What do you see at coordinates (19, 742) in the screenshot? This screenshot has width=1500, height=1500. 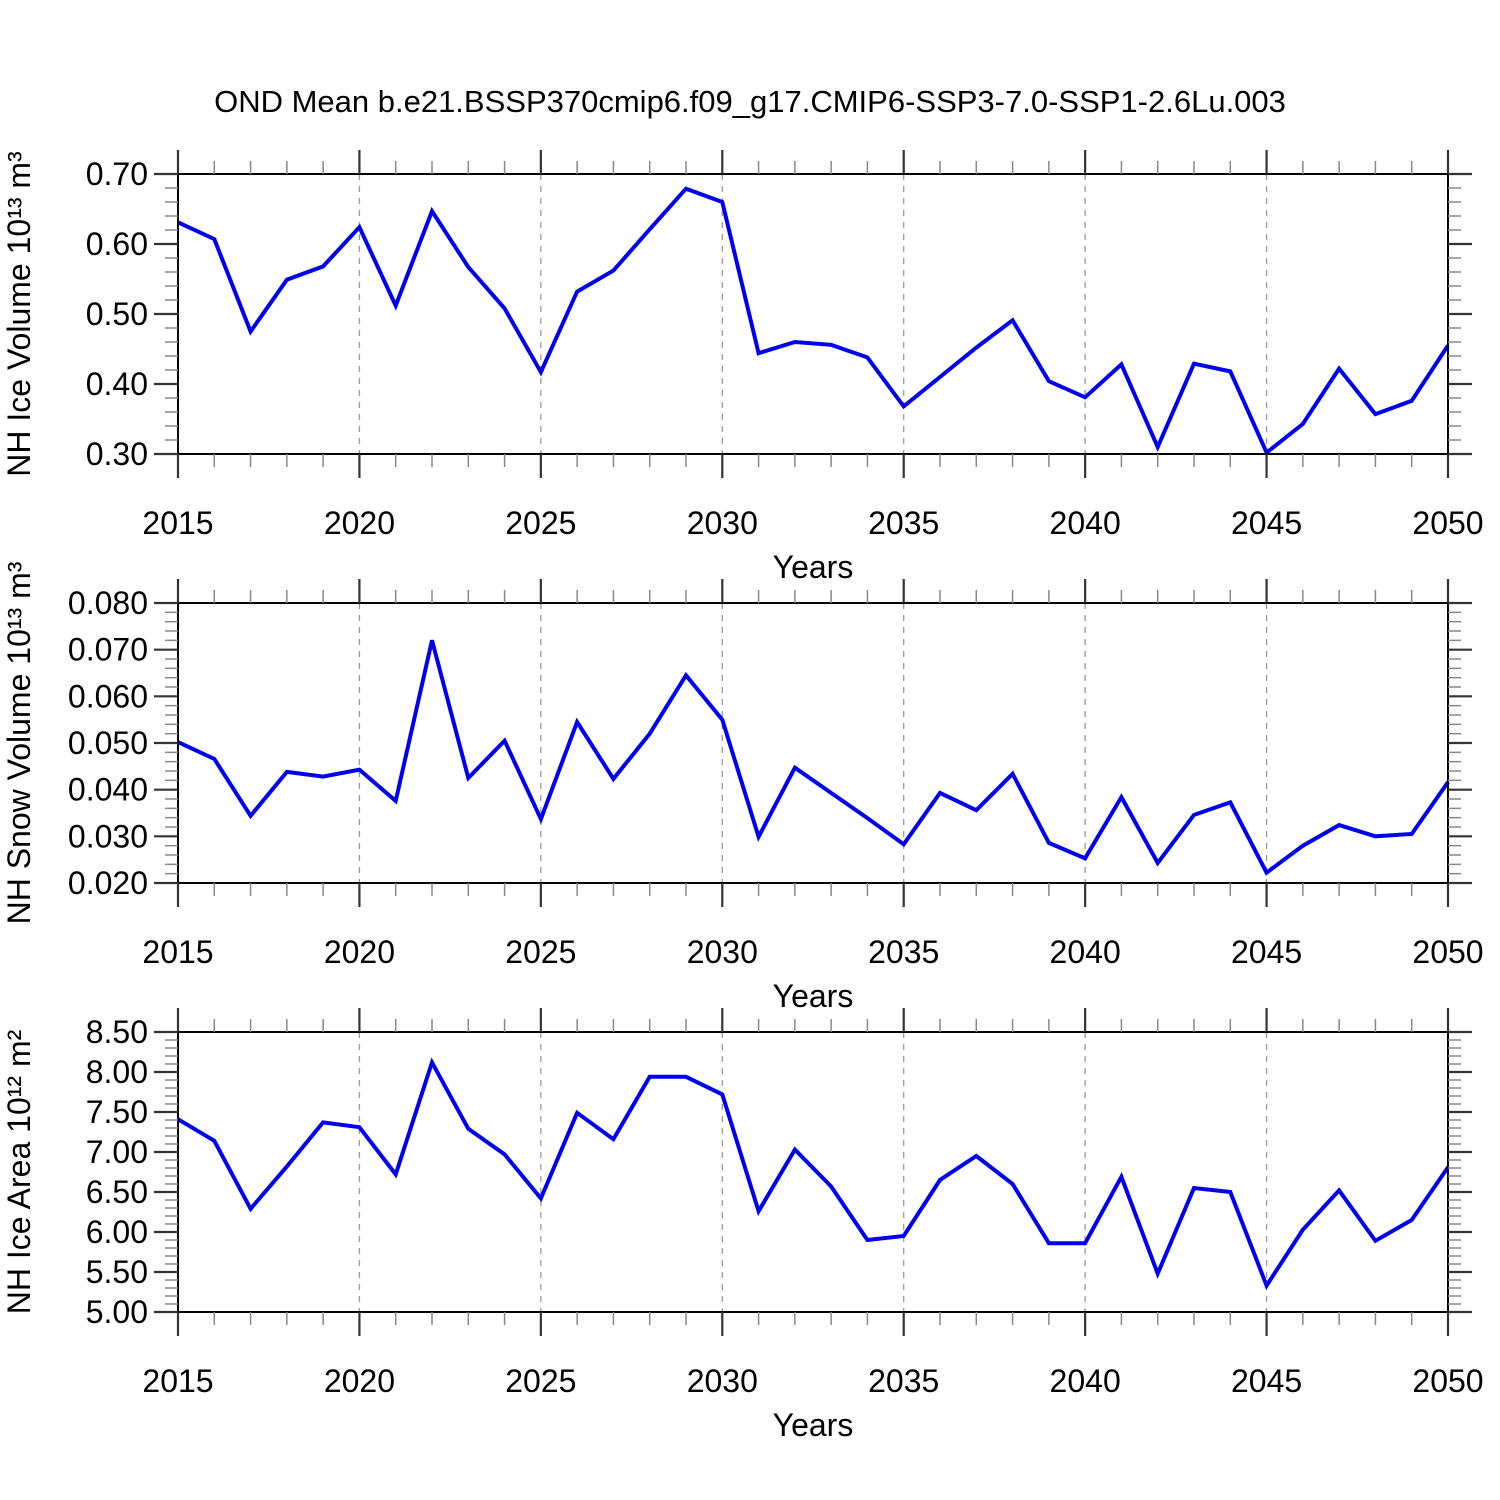 I see `y-axis-title-nh-snow-volume: NH Snow Volume 10¹³ m³` at bounding box center [19, 742].